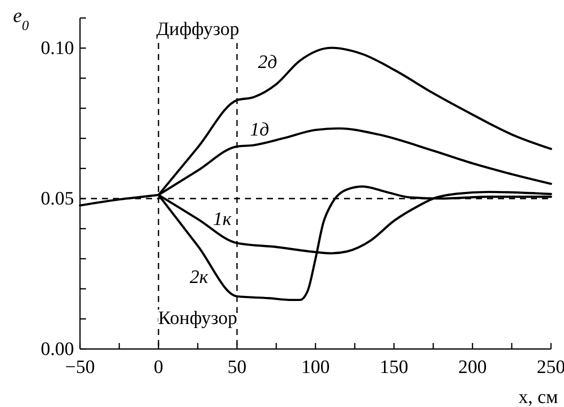 This screenshot has width=564, height=407. What do you see at coordinates (260, 129) in the screenshot?
I see `series-label: 1д` at bounding box center [260, 129].